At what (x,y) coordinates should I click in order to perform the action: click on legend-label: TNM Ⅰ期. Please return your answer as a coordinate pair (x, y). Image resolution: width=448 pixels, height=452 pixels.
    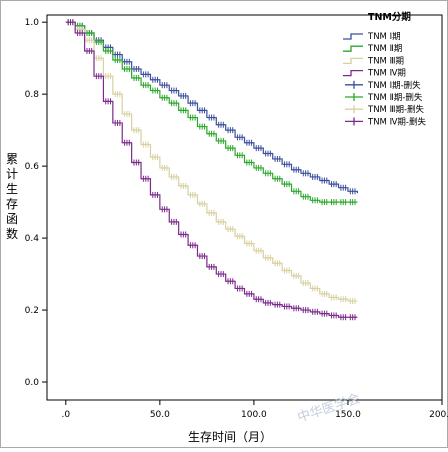
    Looking at the image, I should click on (384, 37).